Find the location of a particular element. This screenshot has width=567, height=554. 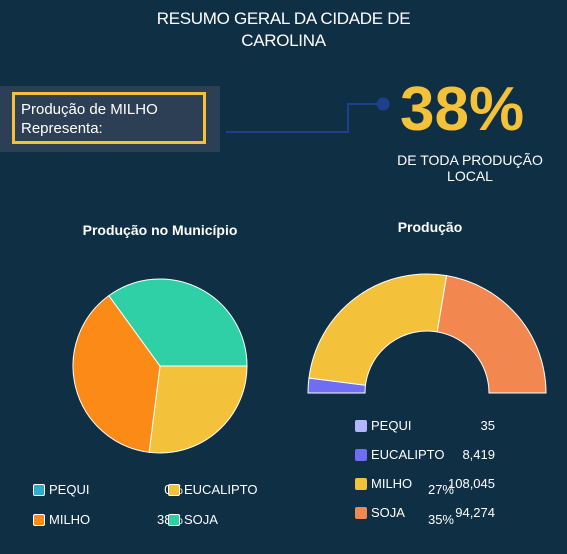

gauge-legend-item-eucalipto: EUCALIPTO 8,419 is located at coordinates (425, 455).